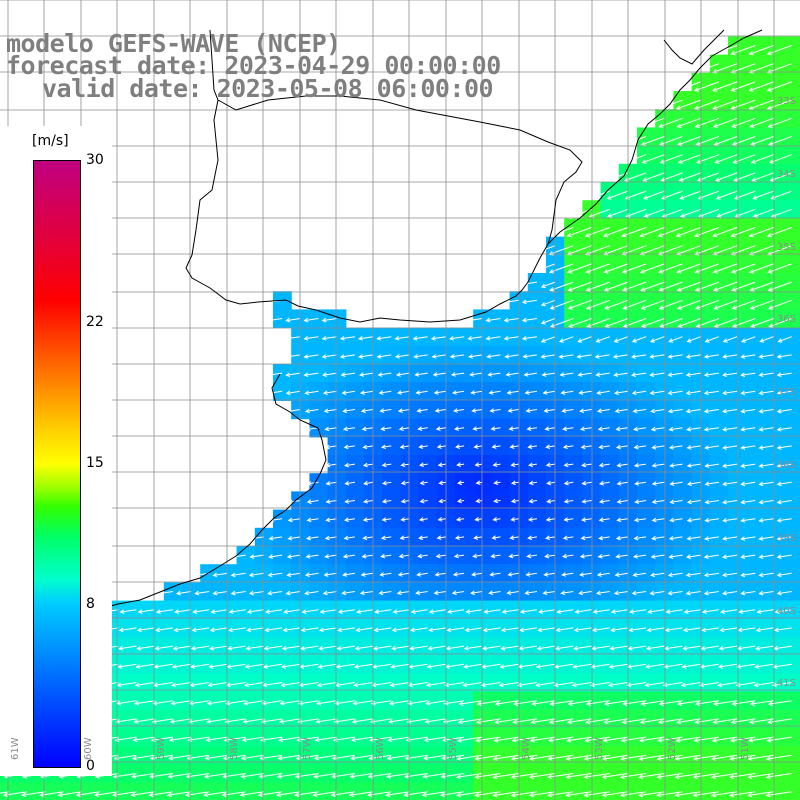 The image size is (800, 800). Describe the element at coordinates (453, 748) in the screenshot. I see `longitude-label: 55W` at that location.